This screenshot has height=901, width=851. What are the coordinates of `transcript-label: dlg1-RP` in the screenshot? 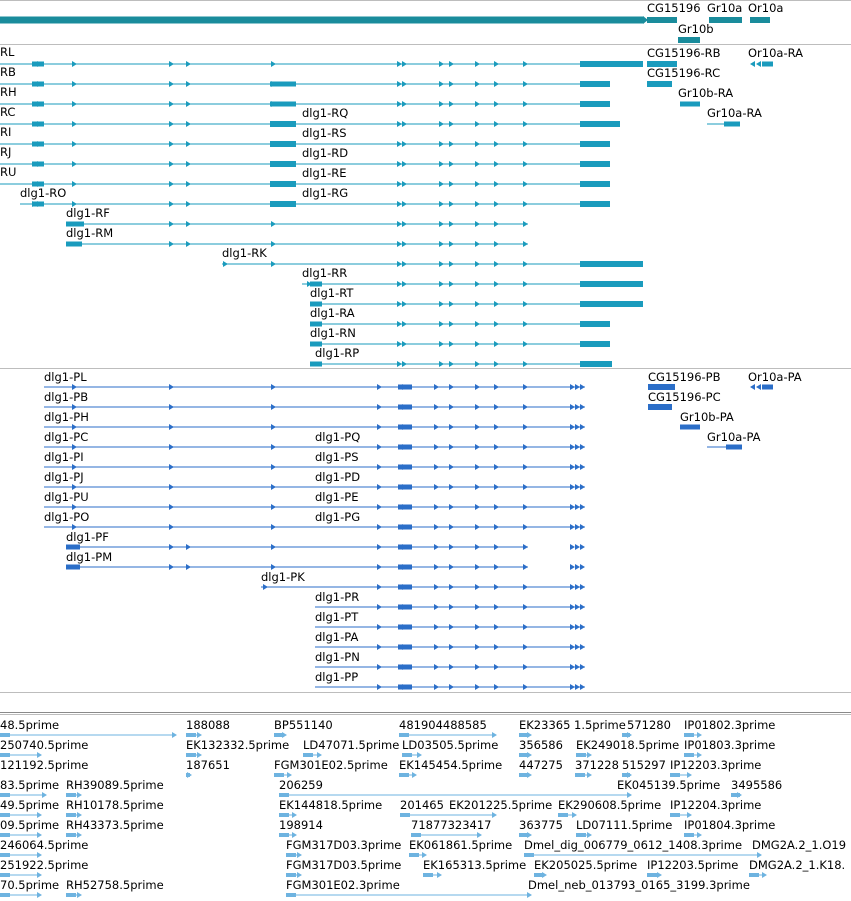 It's located at (337, 353).